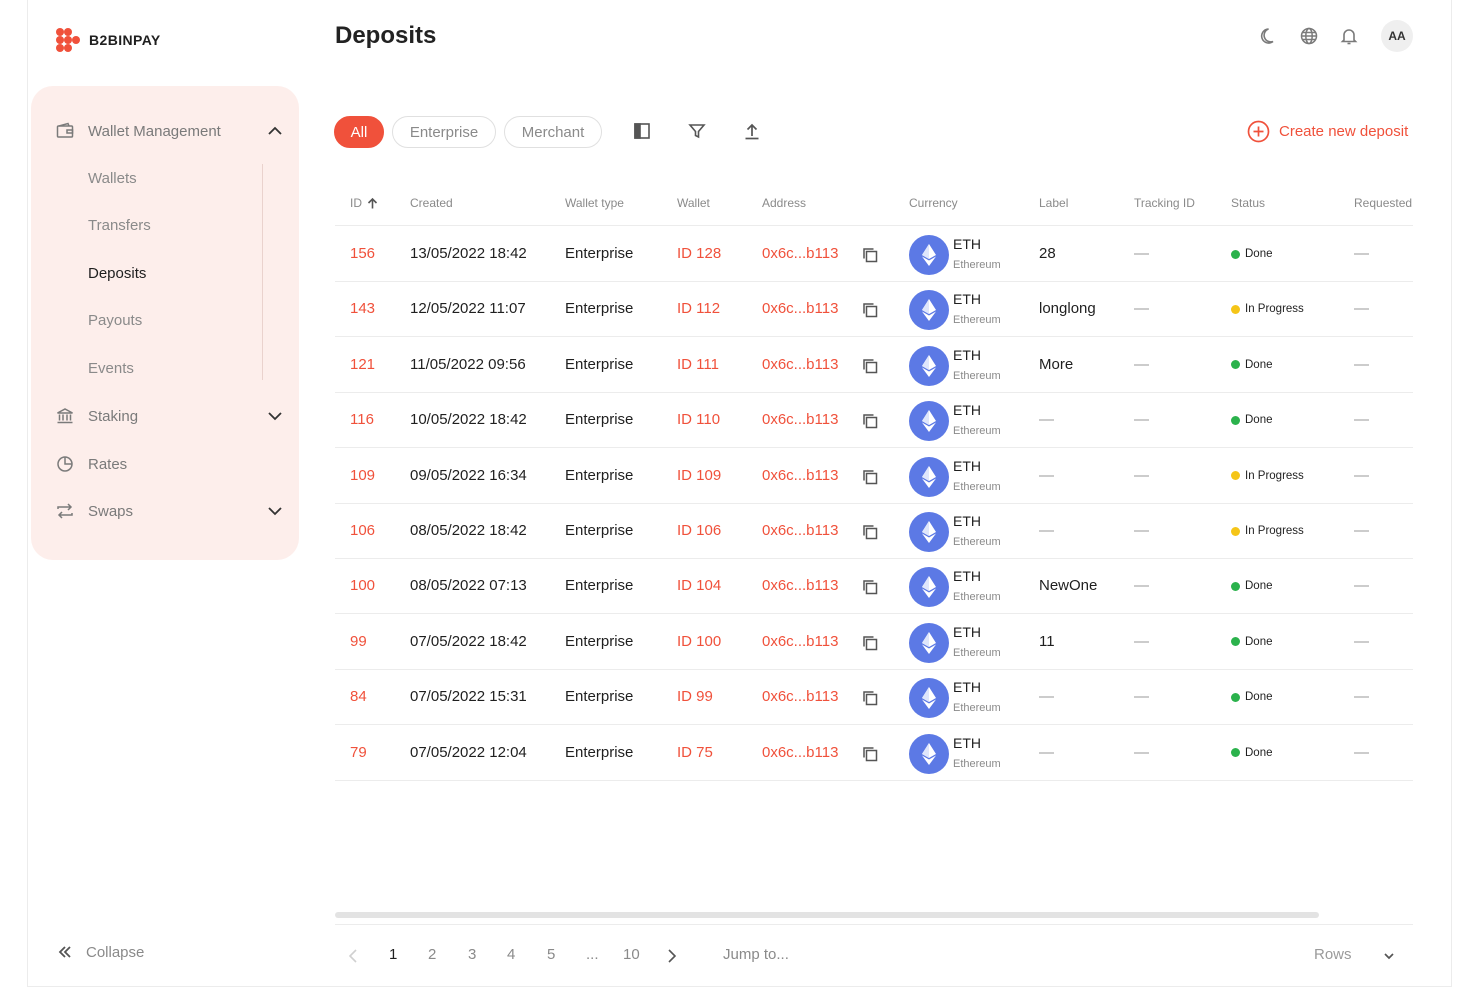  I want to click on filter-tab-all: All, so click(359, 132).